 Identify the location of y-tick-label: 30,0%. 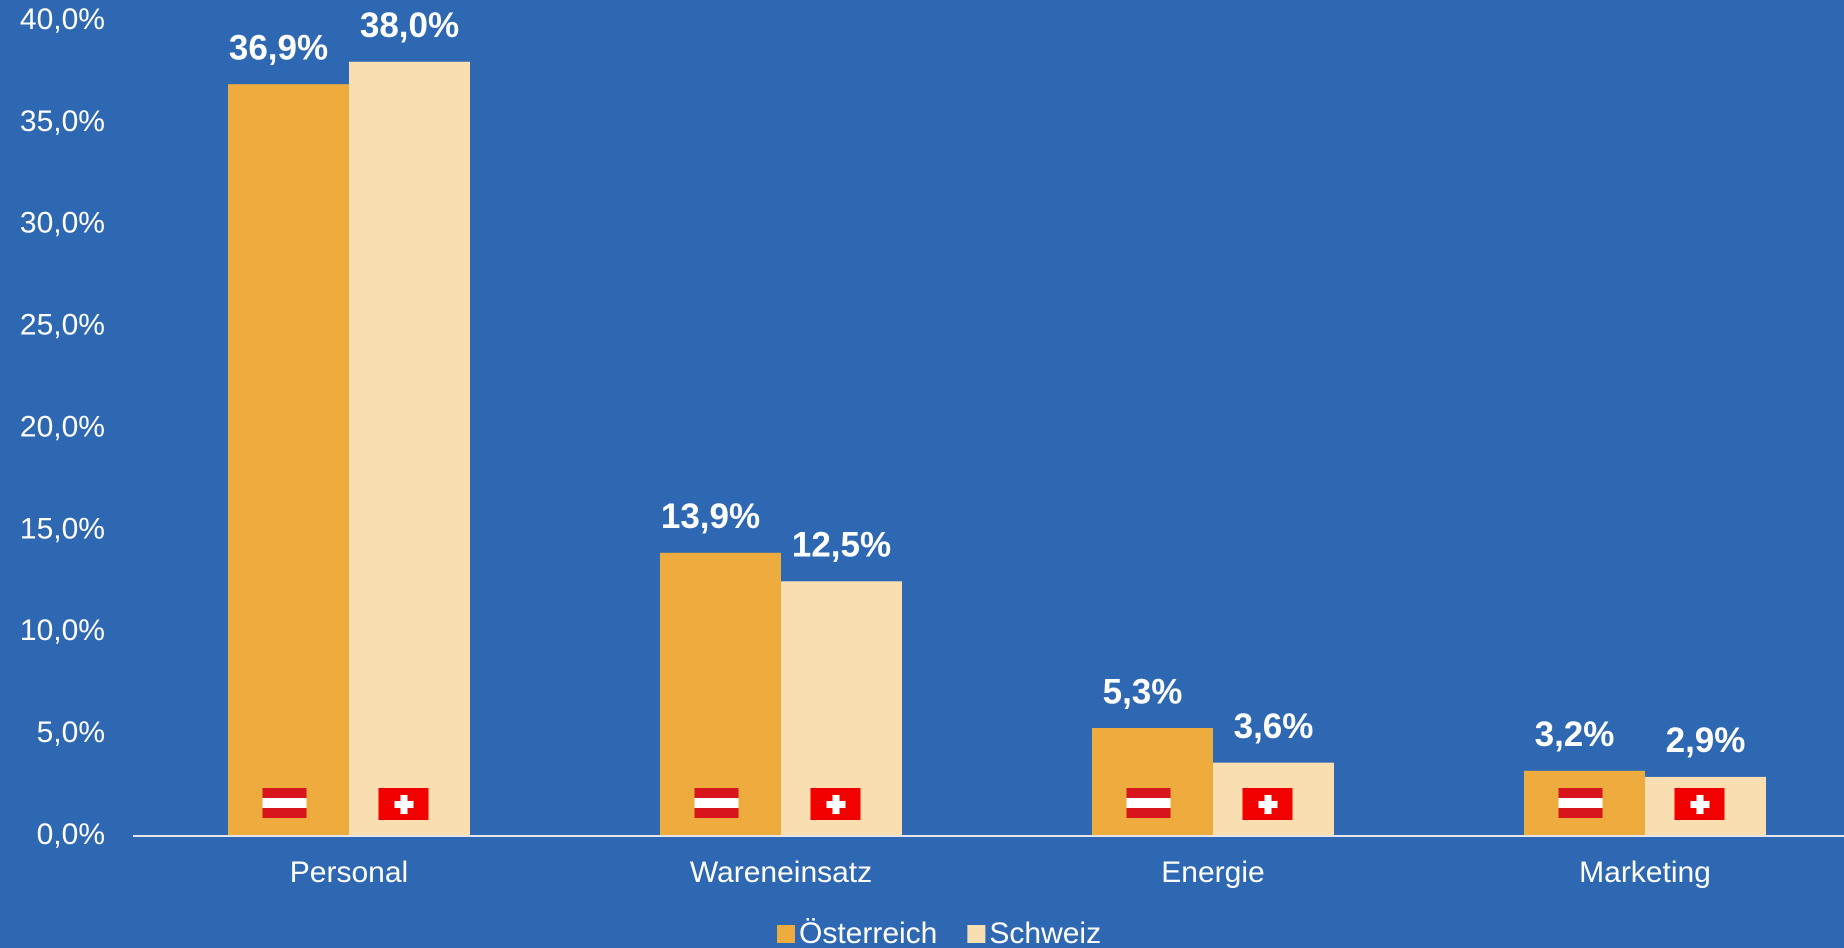
(62, 223).